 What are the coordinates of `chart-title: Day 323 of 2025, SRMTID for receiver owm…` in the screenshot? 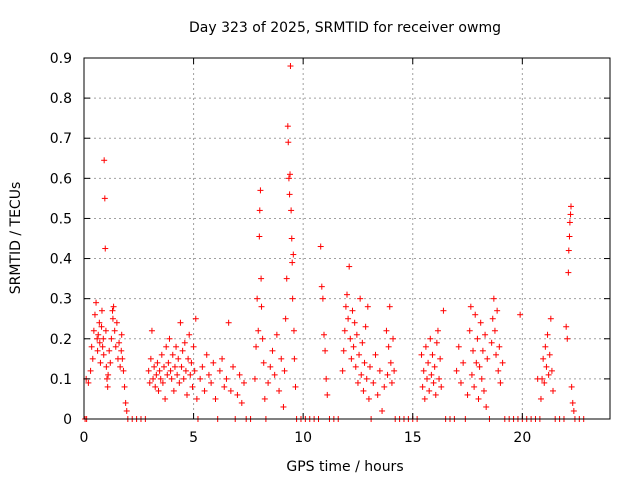 It's located at (345, 28).